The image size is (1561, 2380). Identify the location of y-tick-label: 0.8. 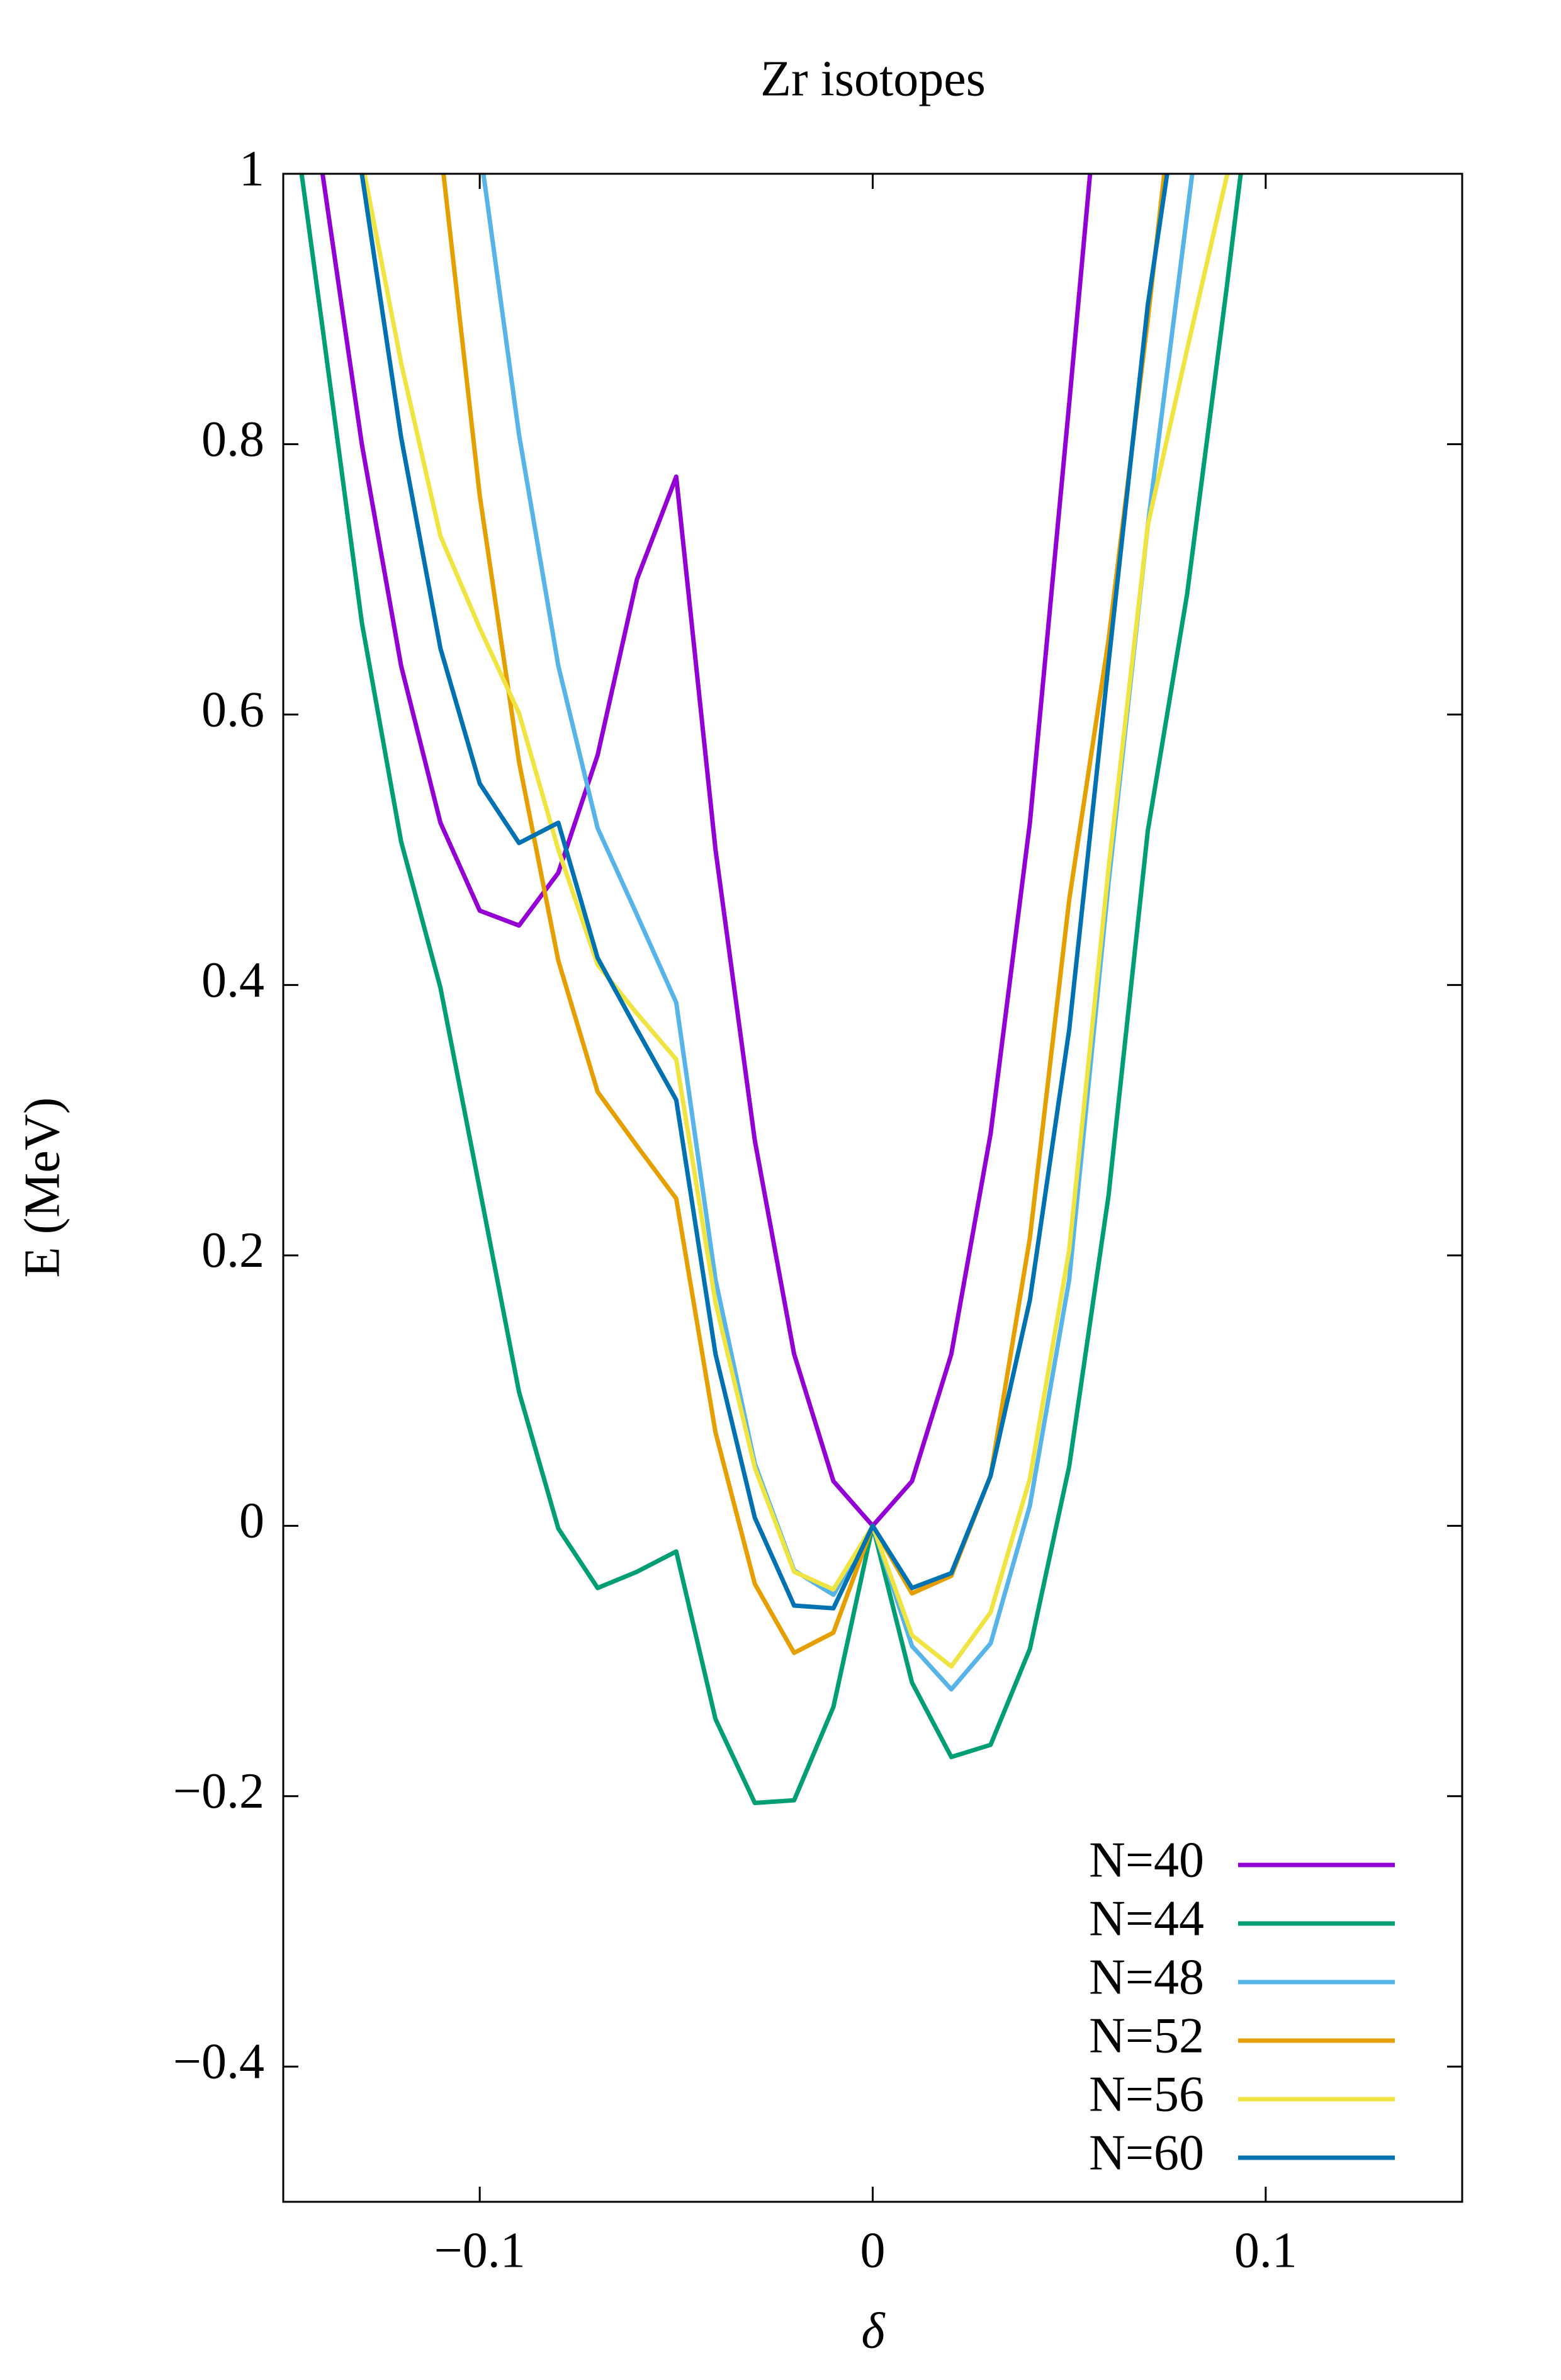
(232, 439).